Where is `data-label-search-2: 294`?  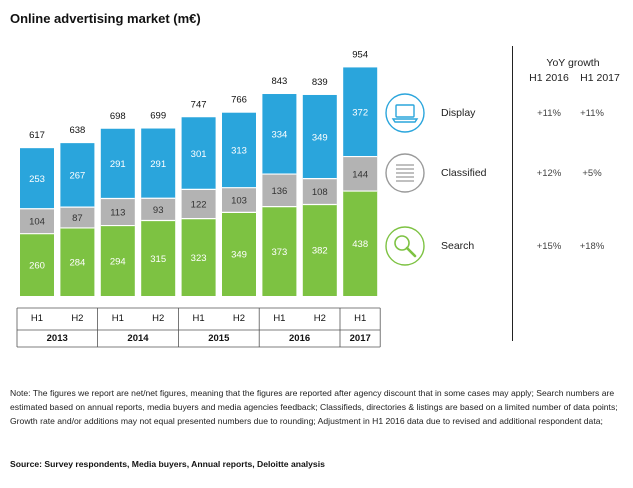
data-label-search-2: 294 is located at coordinates (118, 261).